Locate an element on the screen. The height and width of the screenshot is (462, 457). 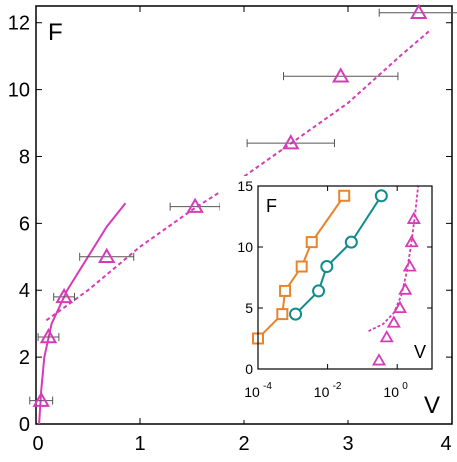
main-x-tick-label: 3 is located at coordinates (347, 444).